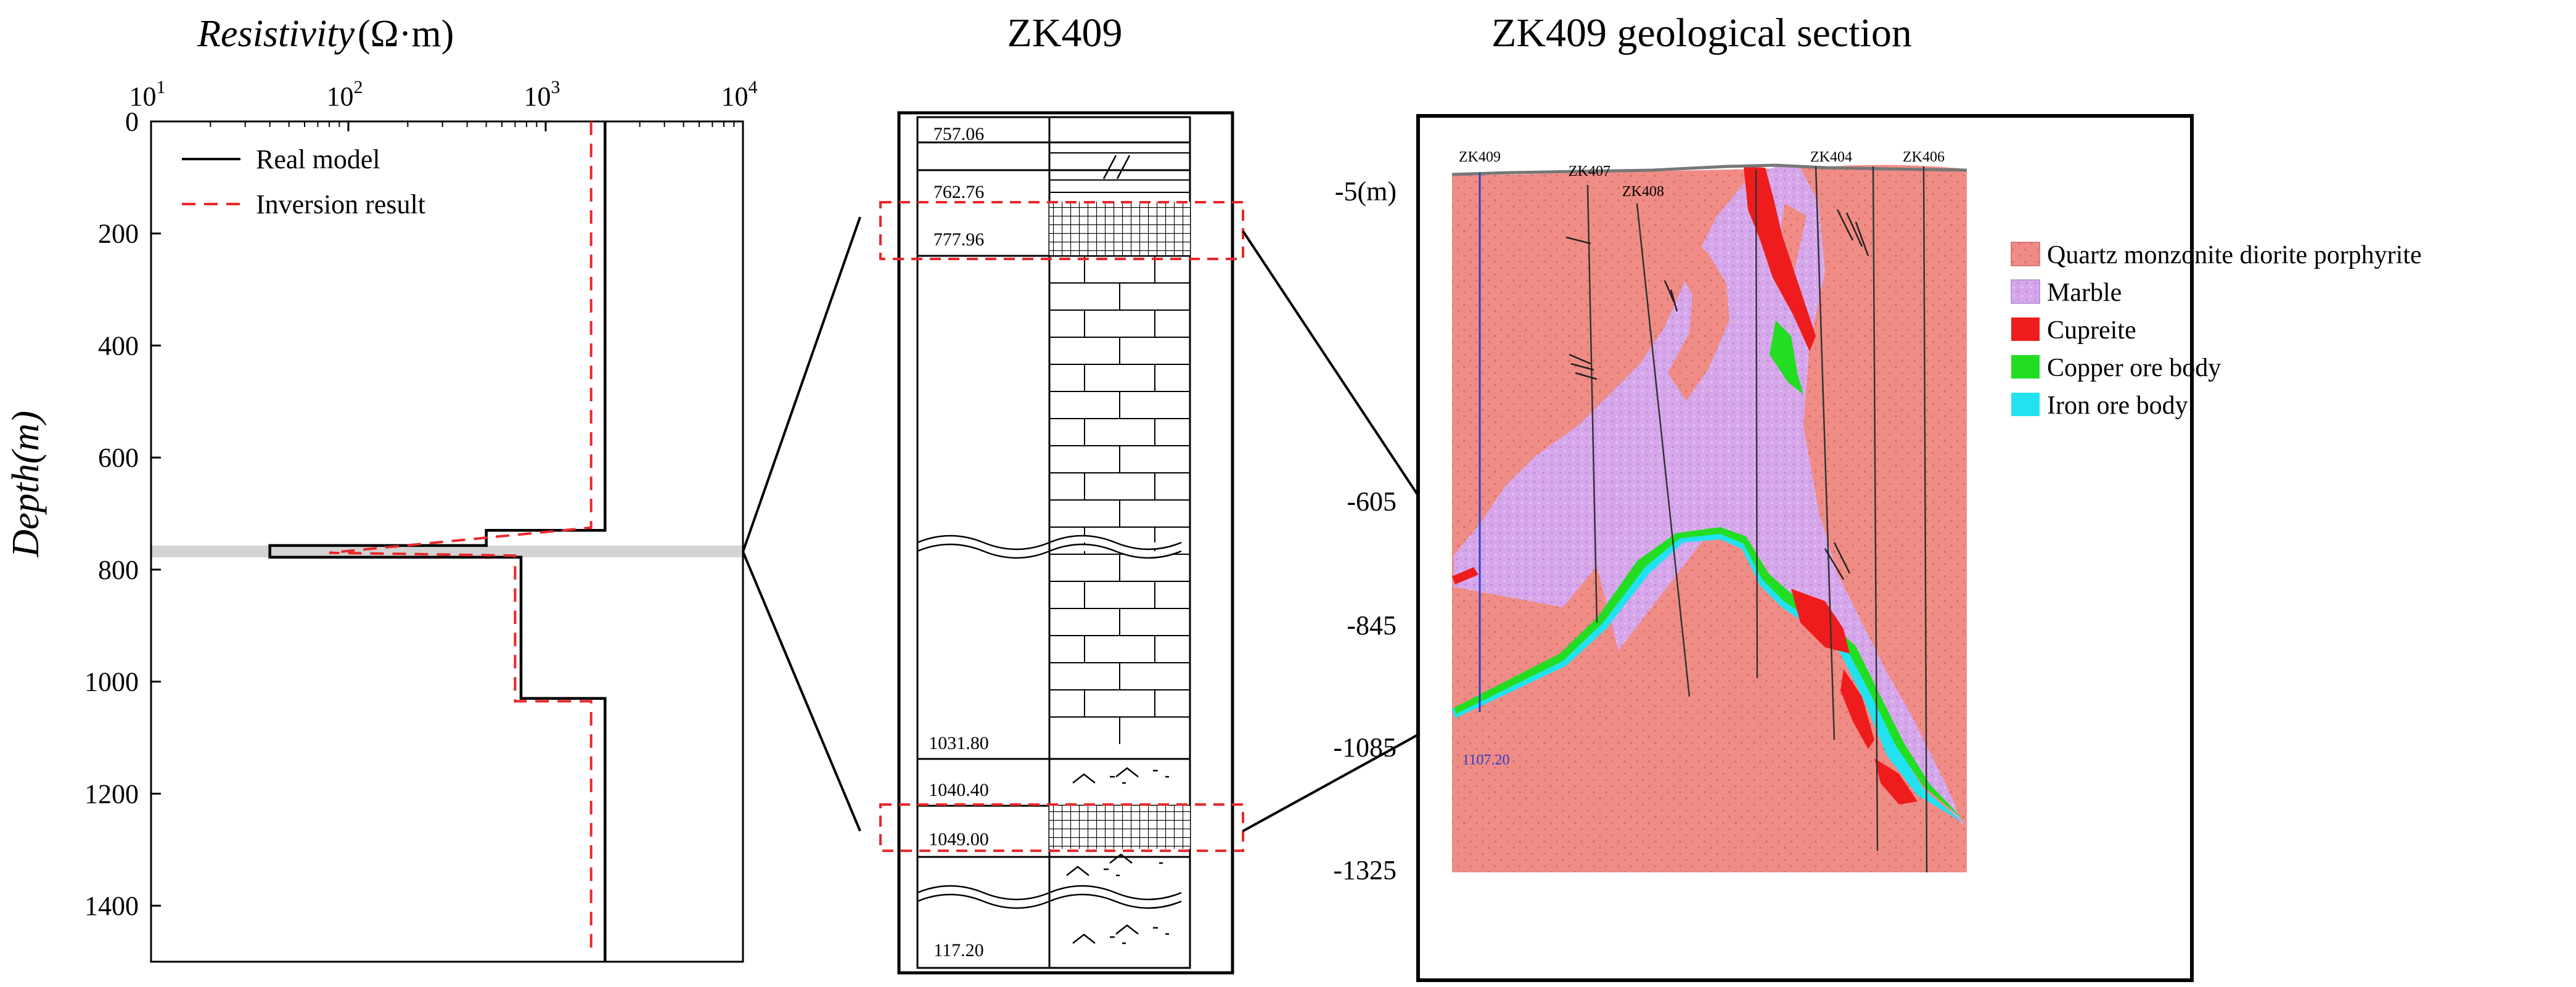  Describe the element at coordinates (112, 906) in the screenshot. I see `y-tick-label: 1400` at that location.